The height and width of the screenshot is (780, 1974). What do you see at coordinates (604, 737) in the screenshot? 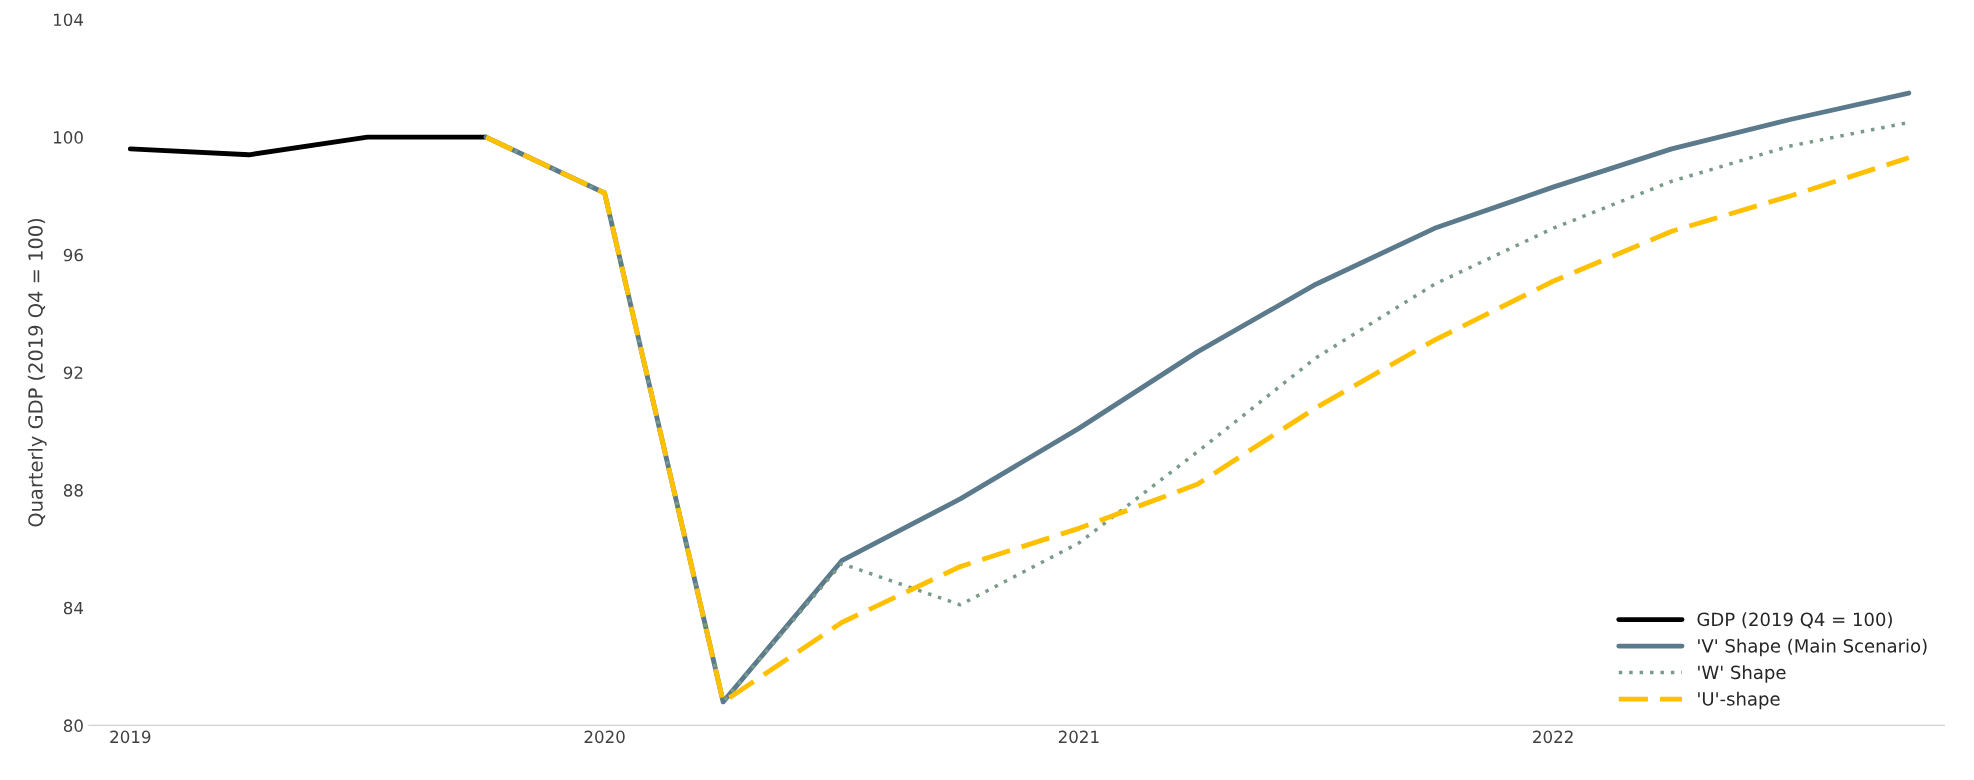
I see `x-tick-label: 2020` at bounding box center [604, 737].